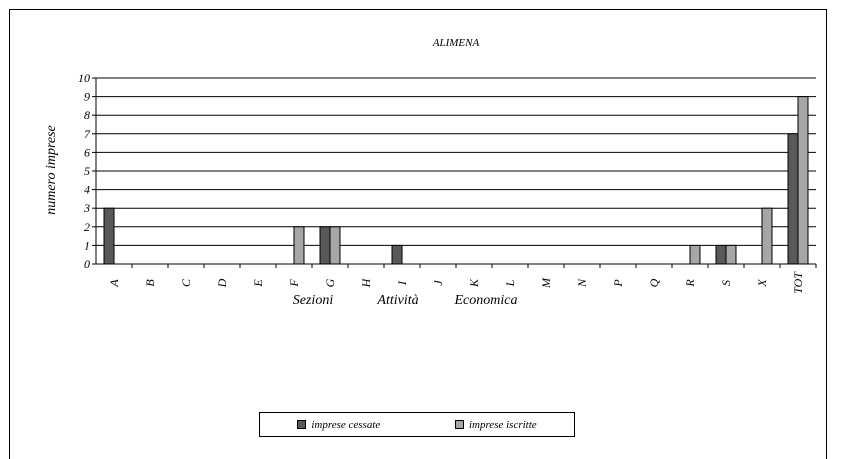 Image resolution: width=841 pixels, height=459 pixels. Describe the element at coordinates (87, 171) in the screenshot. I see `y-tick-label: 5` at that location.